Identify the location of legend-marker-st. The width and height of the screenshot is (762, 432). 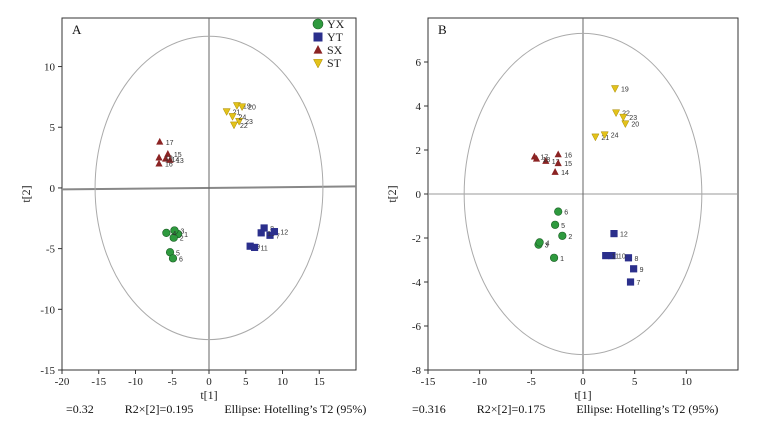
(318, 64).